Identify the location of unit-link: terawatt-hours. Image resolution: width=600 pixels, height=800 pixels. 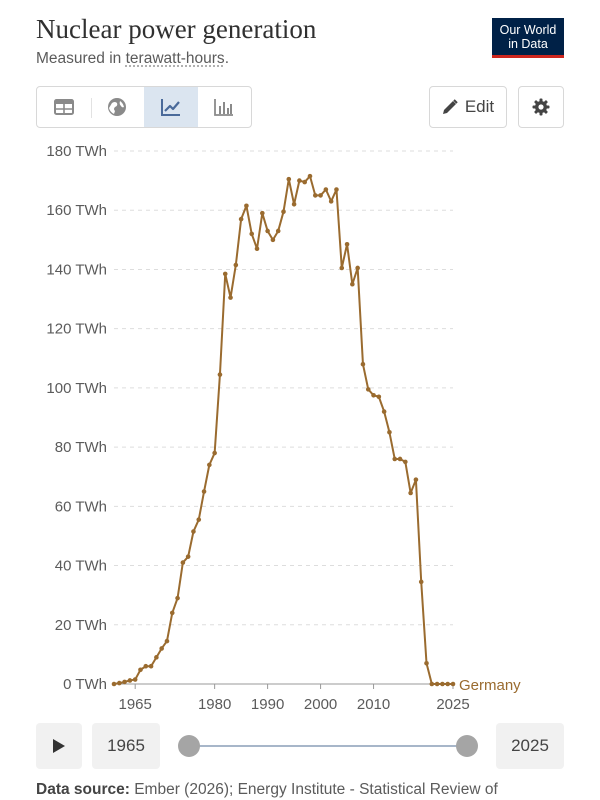
(175, 58).